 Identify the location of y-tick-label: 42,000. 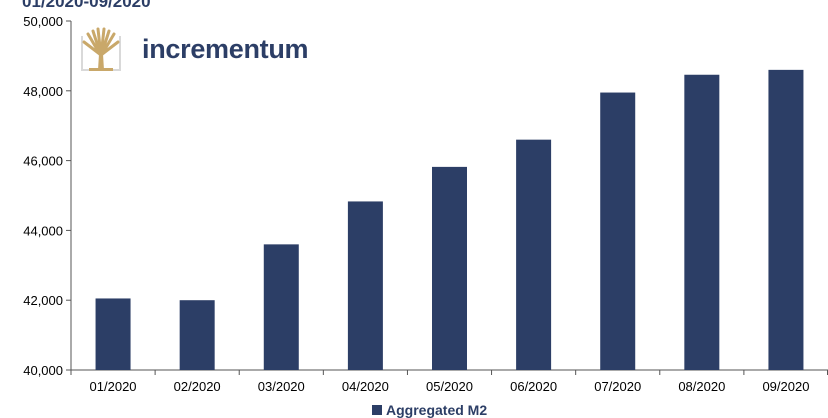
(43, 300).